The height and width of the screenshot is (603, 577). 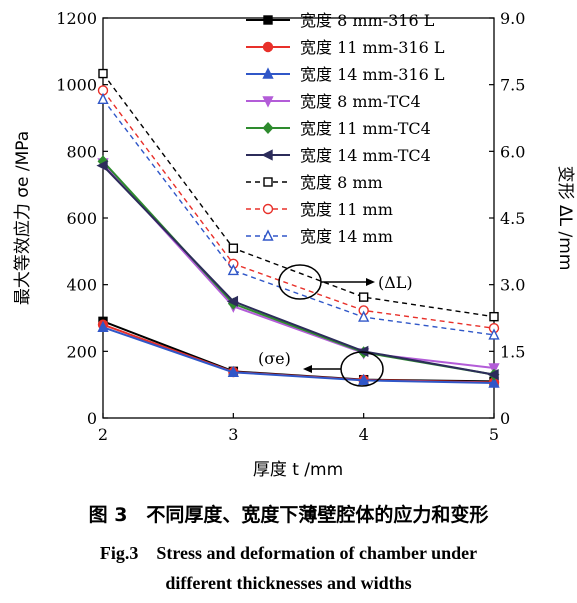 I want to click on legend-entry: 宽度 8 mm, so click(x=314, y=182).